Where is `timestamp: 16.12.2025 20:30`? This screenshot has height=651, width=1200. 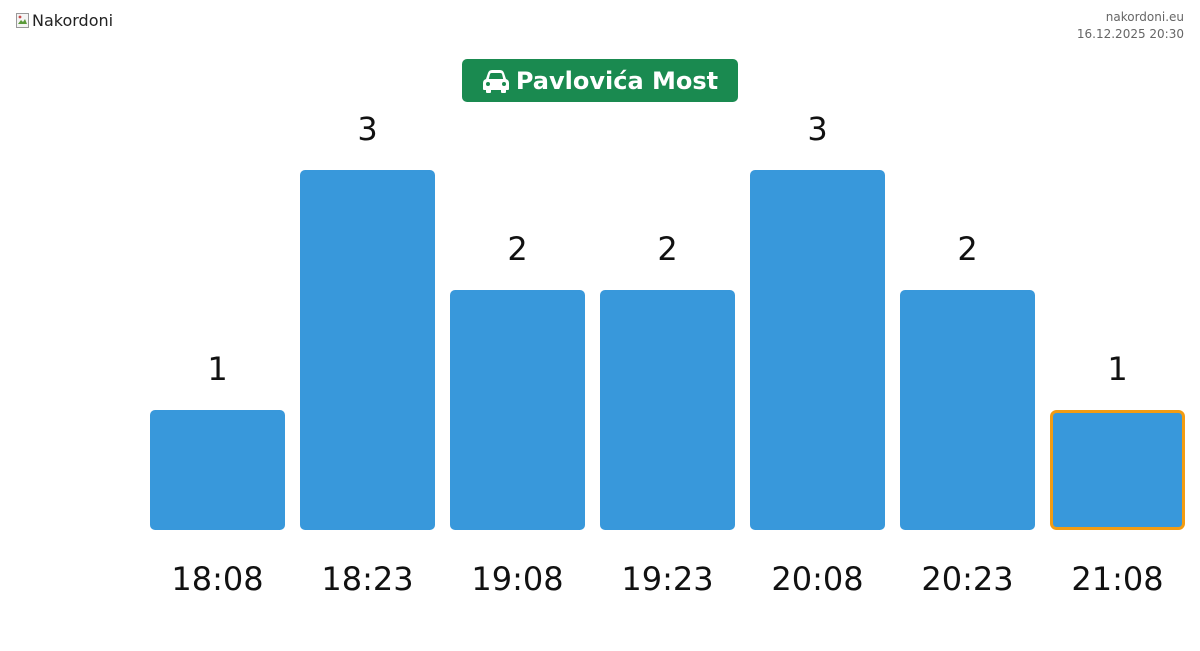
timestamp: 16.12.2025 20:30 is located at coordinates (1130, 34).